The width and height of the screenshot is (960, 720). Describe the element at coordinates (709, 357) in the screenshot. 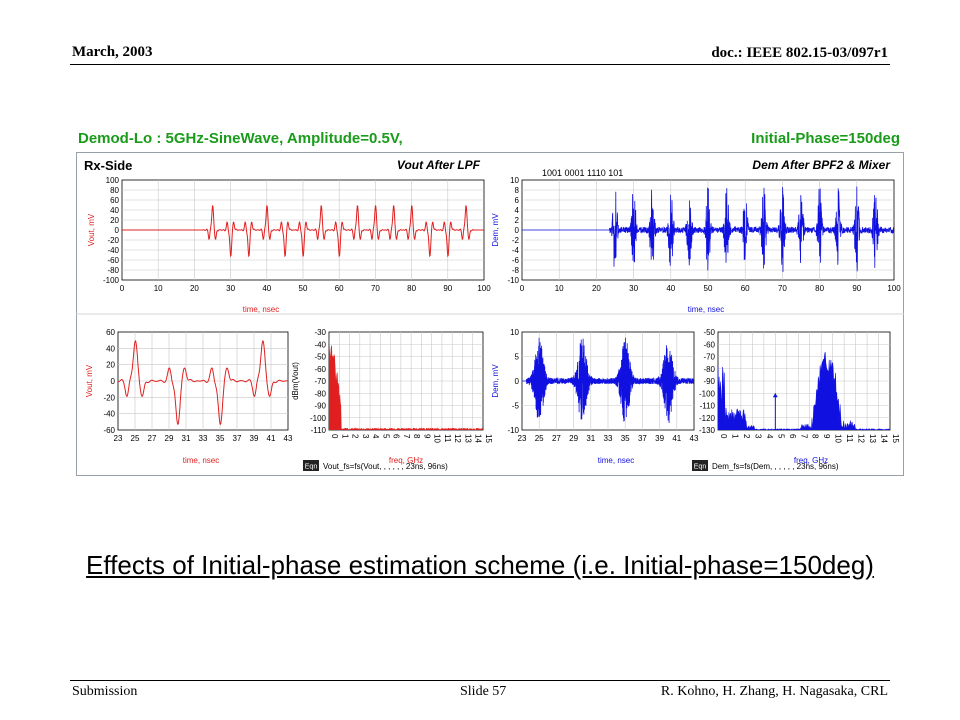

I see `y-tick-label: -70` at that location.